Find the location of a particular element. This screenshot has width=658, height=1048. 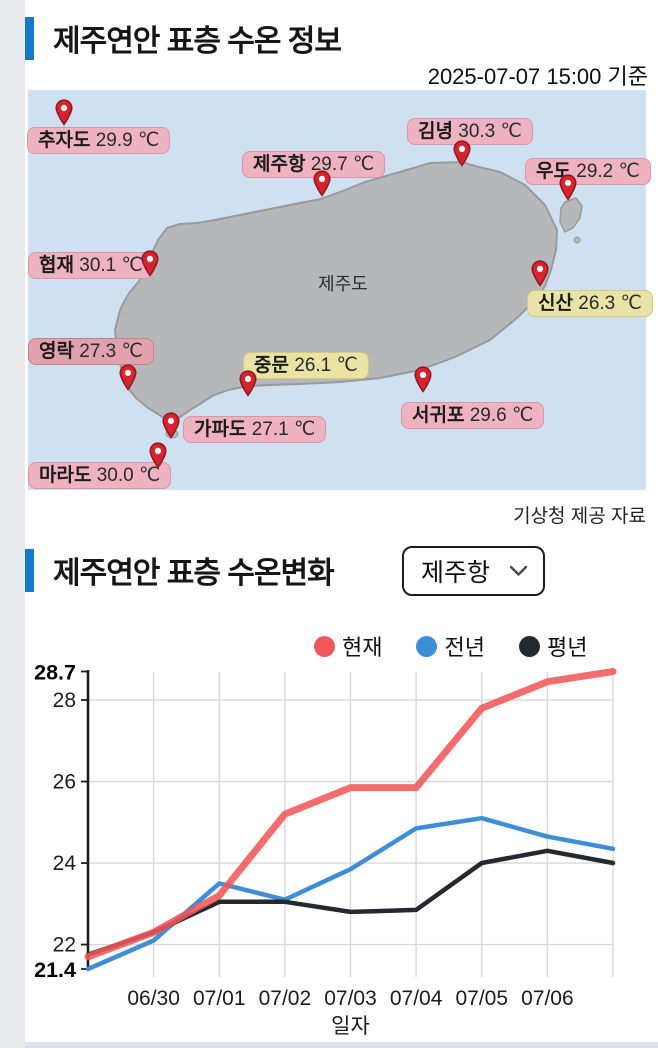

chart-legend: 현재 전년 평년 is located at coordinates (450, 646).